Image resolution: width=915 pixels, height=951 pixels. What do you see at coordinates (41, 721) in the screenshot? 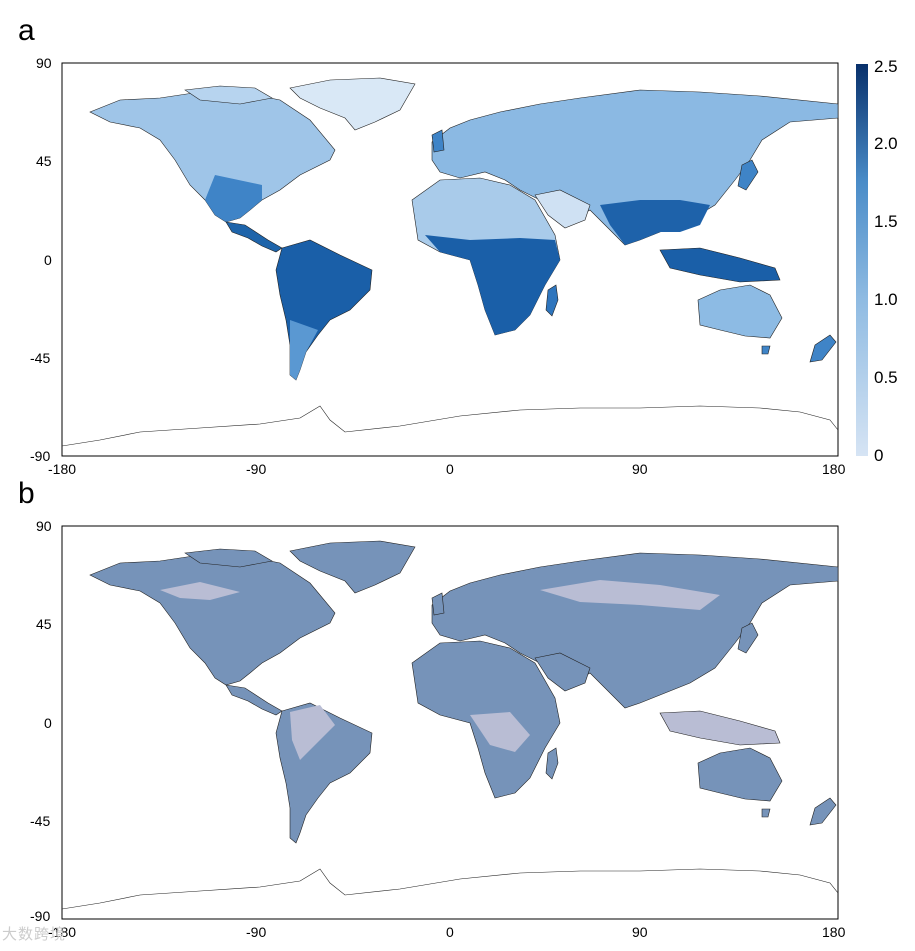
I see `panel-b-y-ticks: 90 45 0 -45 -90` at bounding box center [41, 721].